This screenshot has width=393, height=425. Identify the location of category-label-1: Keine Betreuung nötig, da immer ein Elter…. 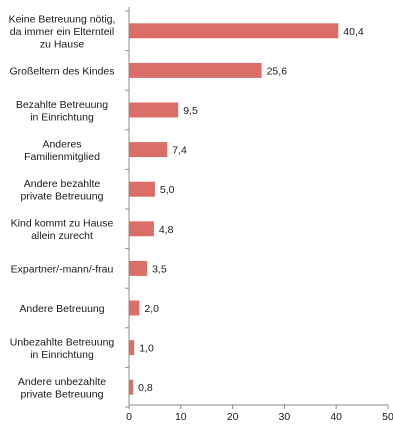
(62, 31).